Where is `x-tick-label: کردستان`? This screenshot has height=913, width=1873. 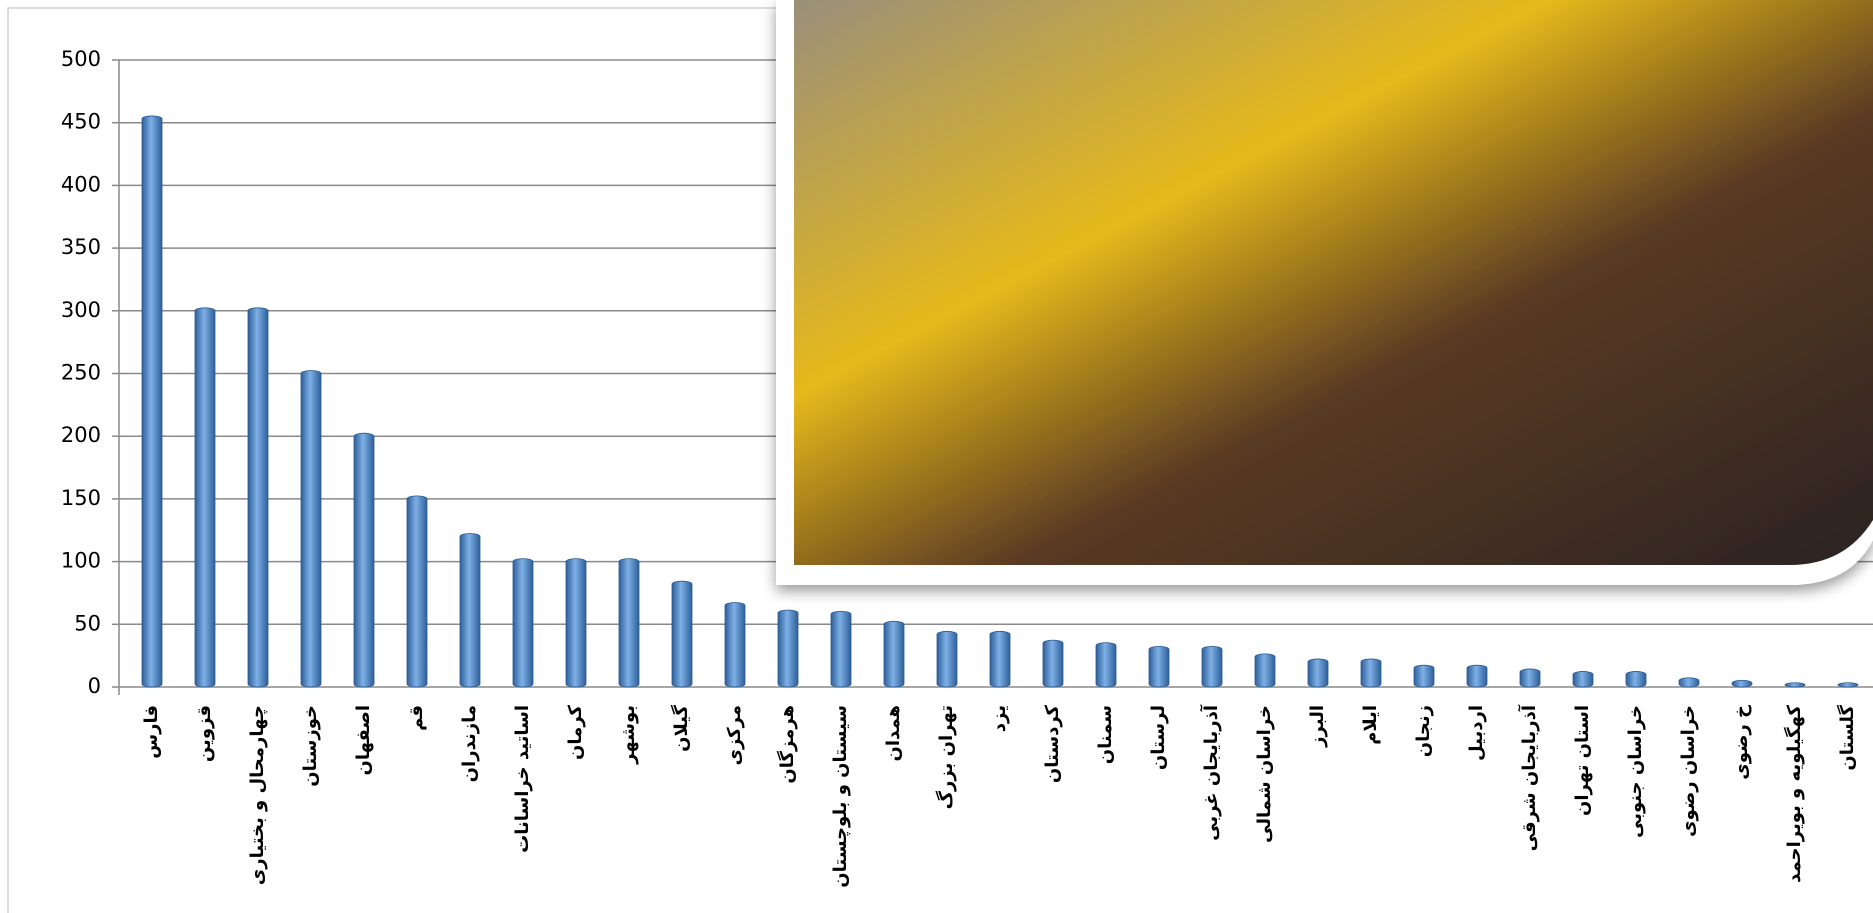 x-tick-label: کردستان is located at coordinates (1052, 743).